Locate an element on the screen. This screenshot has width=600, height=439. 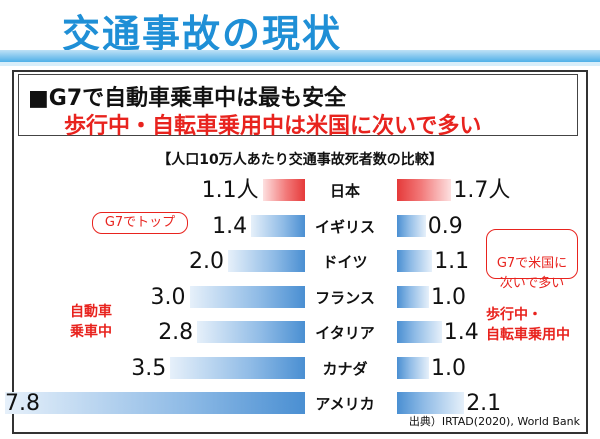
headline-box is located at coordinates (298, 105).